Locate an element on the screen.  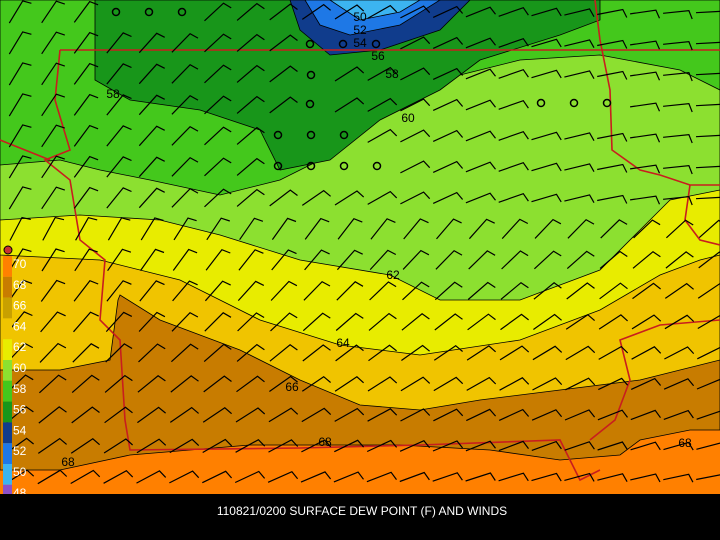
legend-label: 52 is located at coordinates (20, 451).